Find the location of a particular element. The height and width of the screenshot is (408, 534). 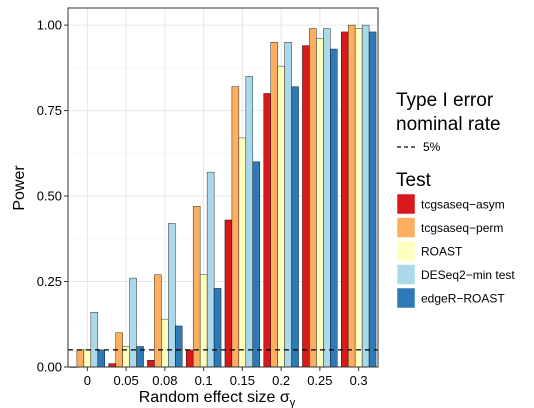

x-tick-label: 0.25 is located at coordinates (319, 380).